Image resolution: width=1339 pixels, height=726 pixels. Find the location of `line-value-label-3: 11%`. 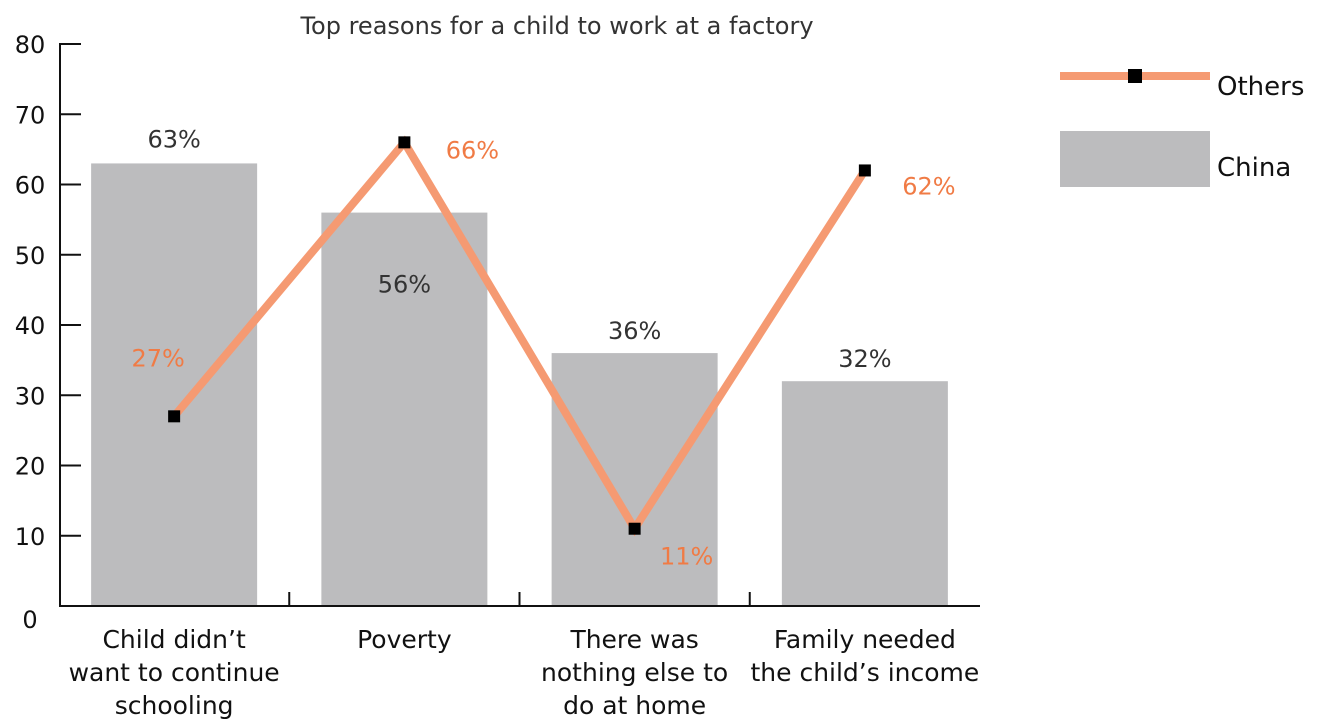

line-value-label-3: 11% is located at coordinates (686, 557).